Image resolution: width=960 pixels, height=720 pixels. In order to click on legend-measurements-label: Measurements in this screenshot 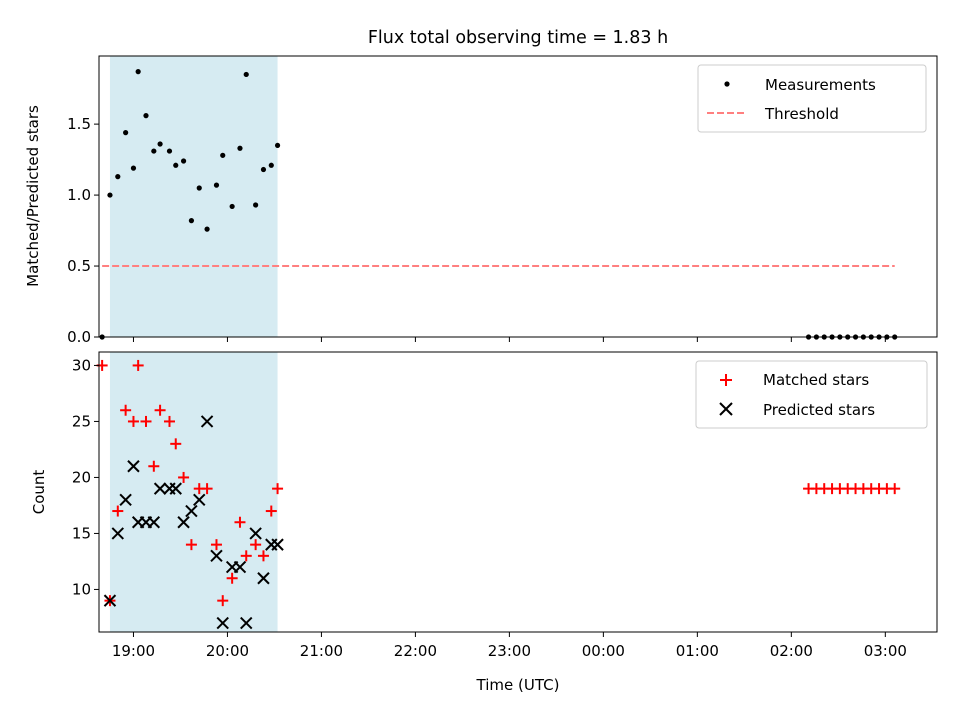, I will do `click(820, 85)`.